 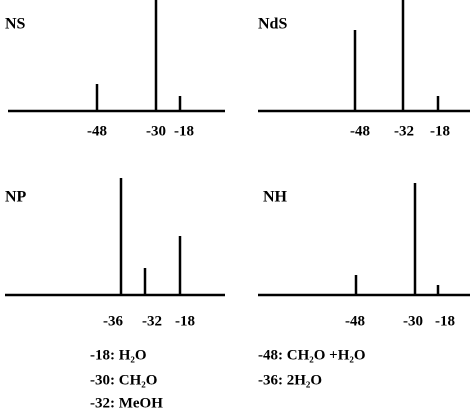 What do you see at coordinates (126, 402) in the screenshot?
I see `note: -32: MeOH` at bounding box center [126, 402].